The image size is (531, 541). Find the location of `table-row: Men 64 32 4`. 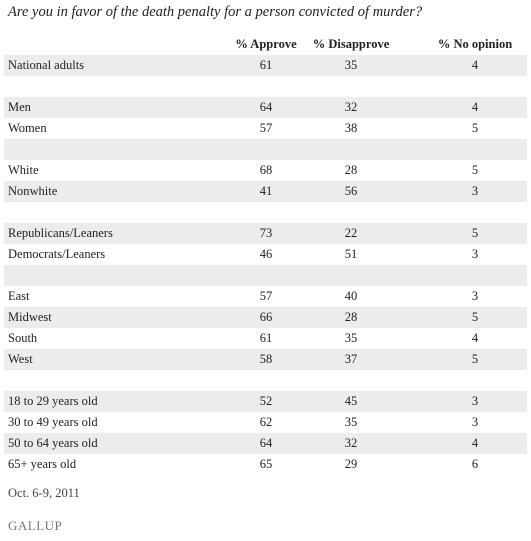

table-row: Men 64 32 4 is located at coordinates (265, 107).